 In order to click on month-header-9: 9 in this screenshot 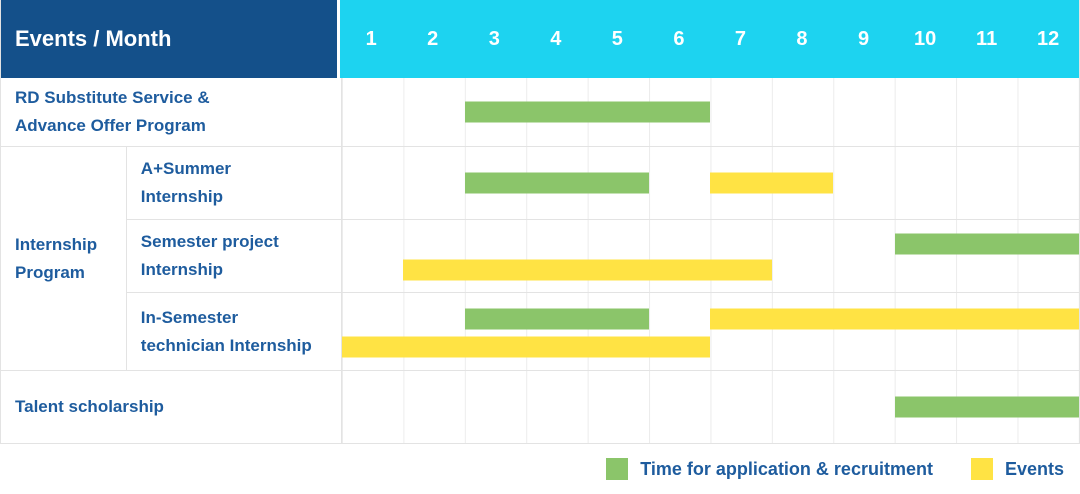, I will do `click(863, 38)`.